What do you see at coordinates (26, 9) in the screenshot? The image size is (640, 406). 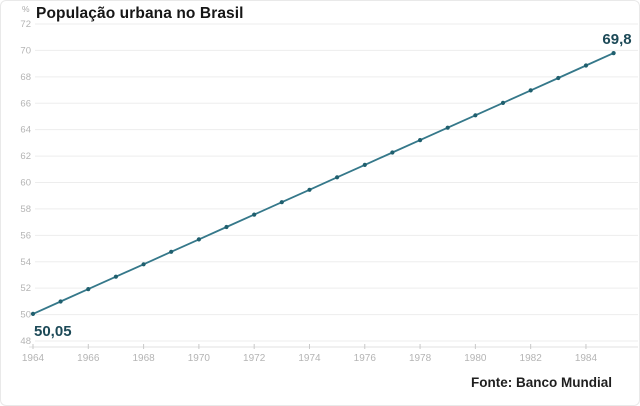 I see `y-axis-unit-label: %` at bounding box center [26, 9].